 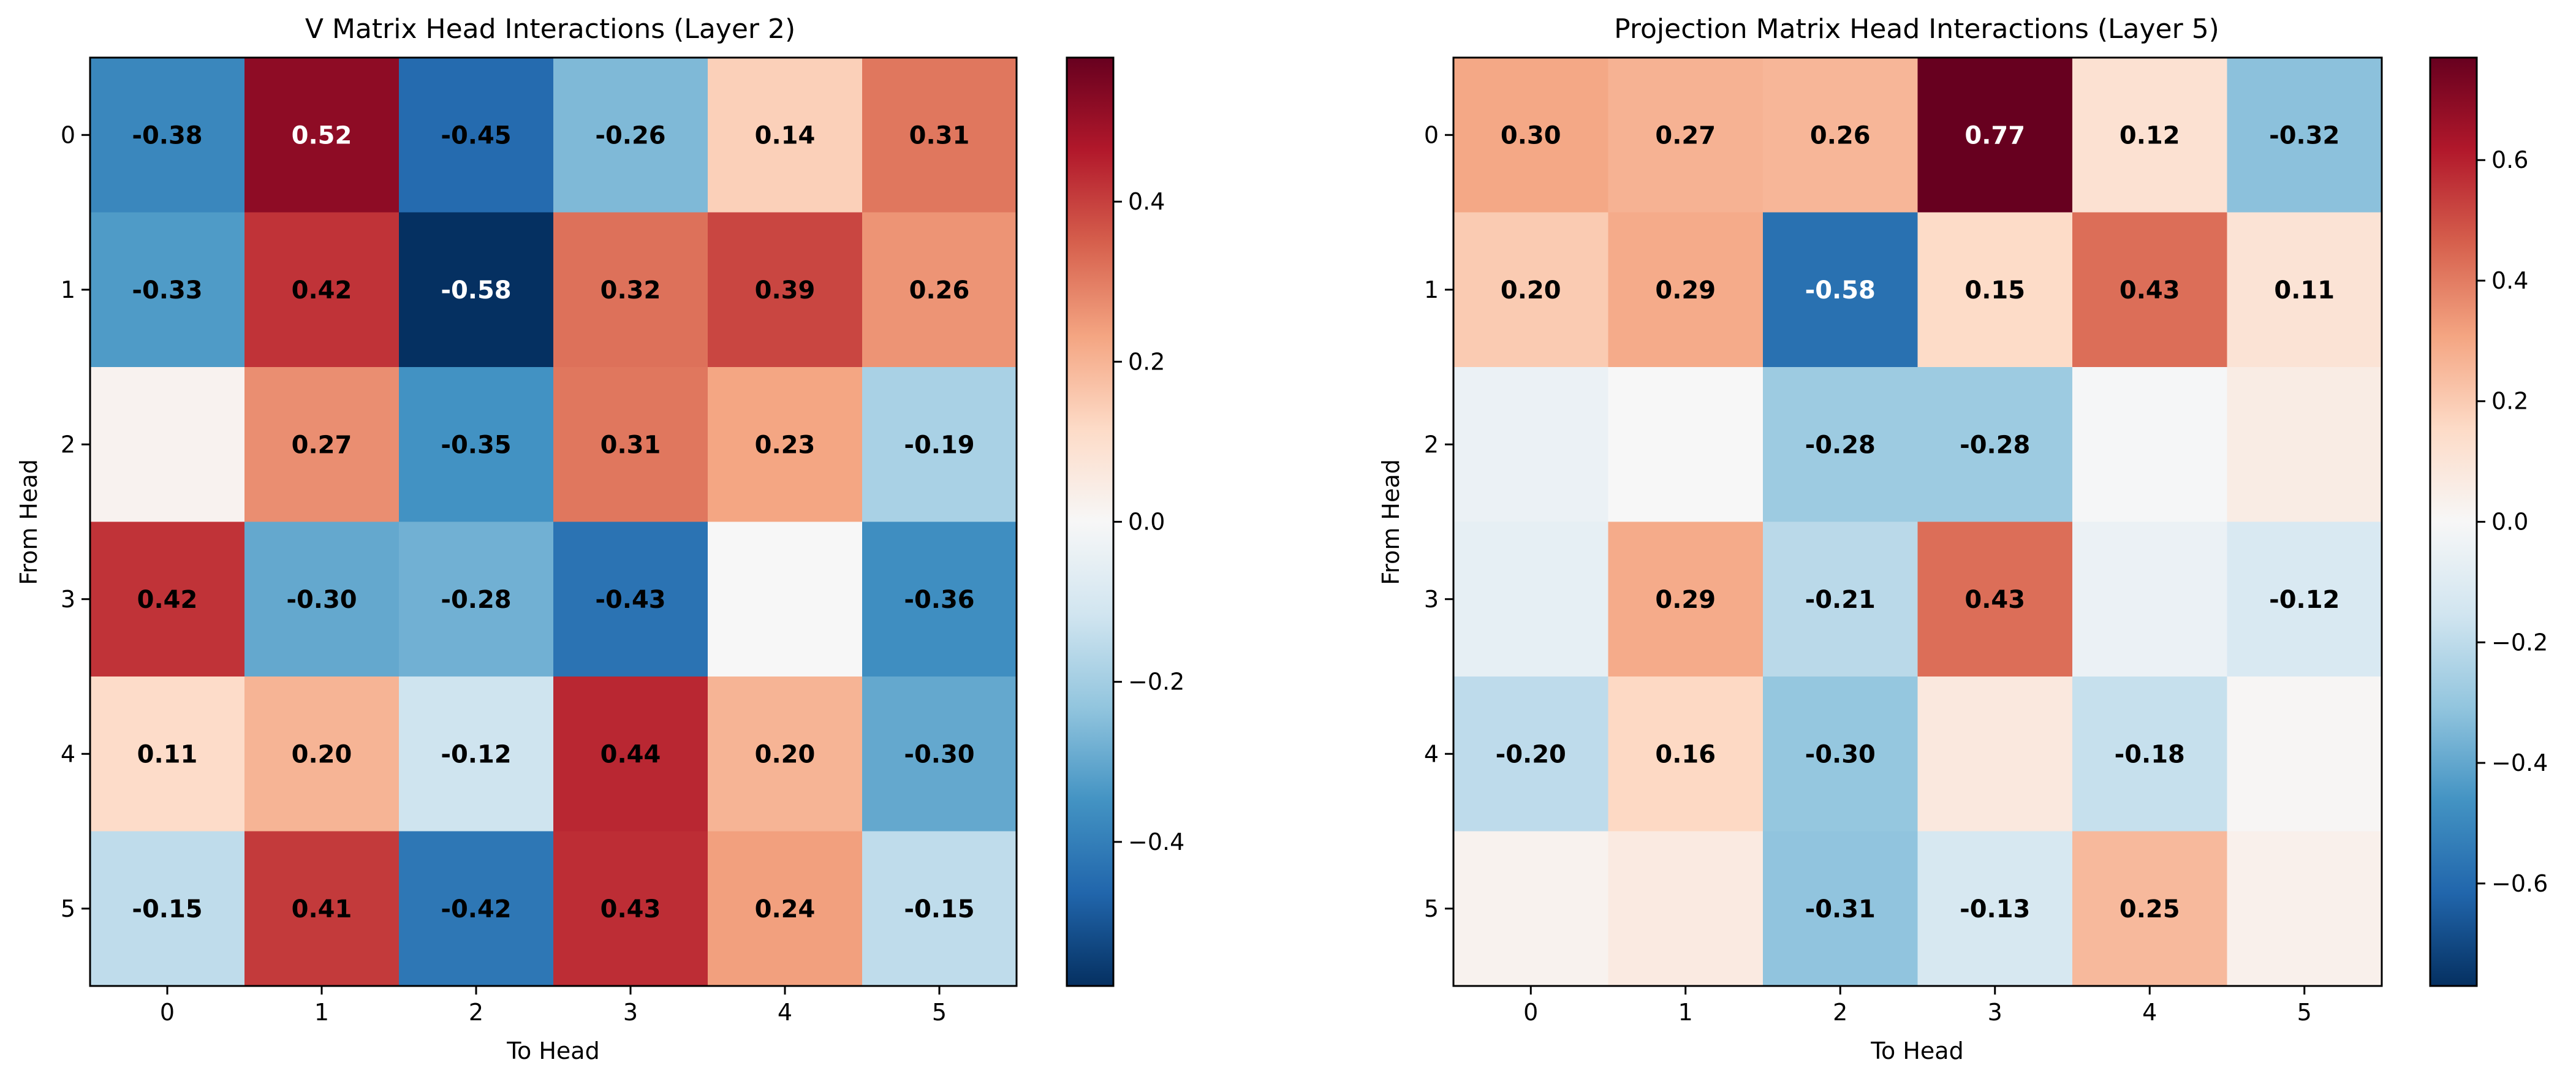 I want to click on cell-value-label: -0.30, so click(x=1841, y=754).